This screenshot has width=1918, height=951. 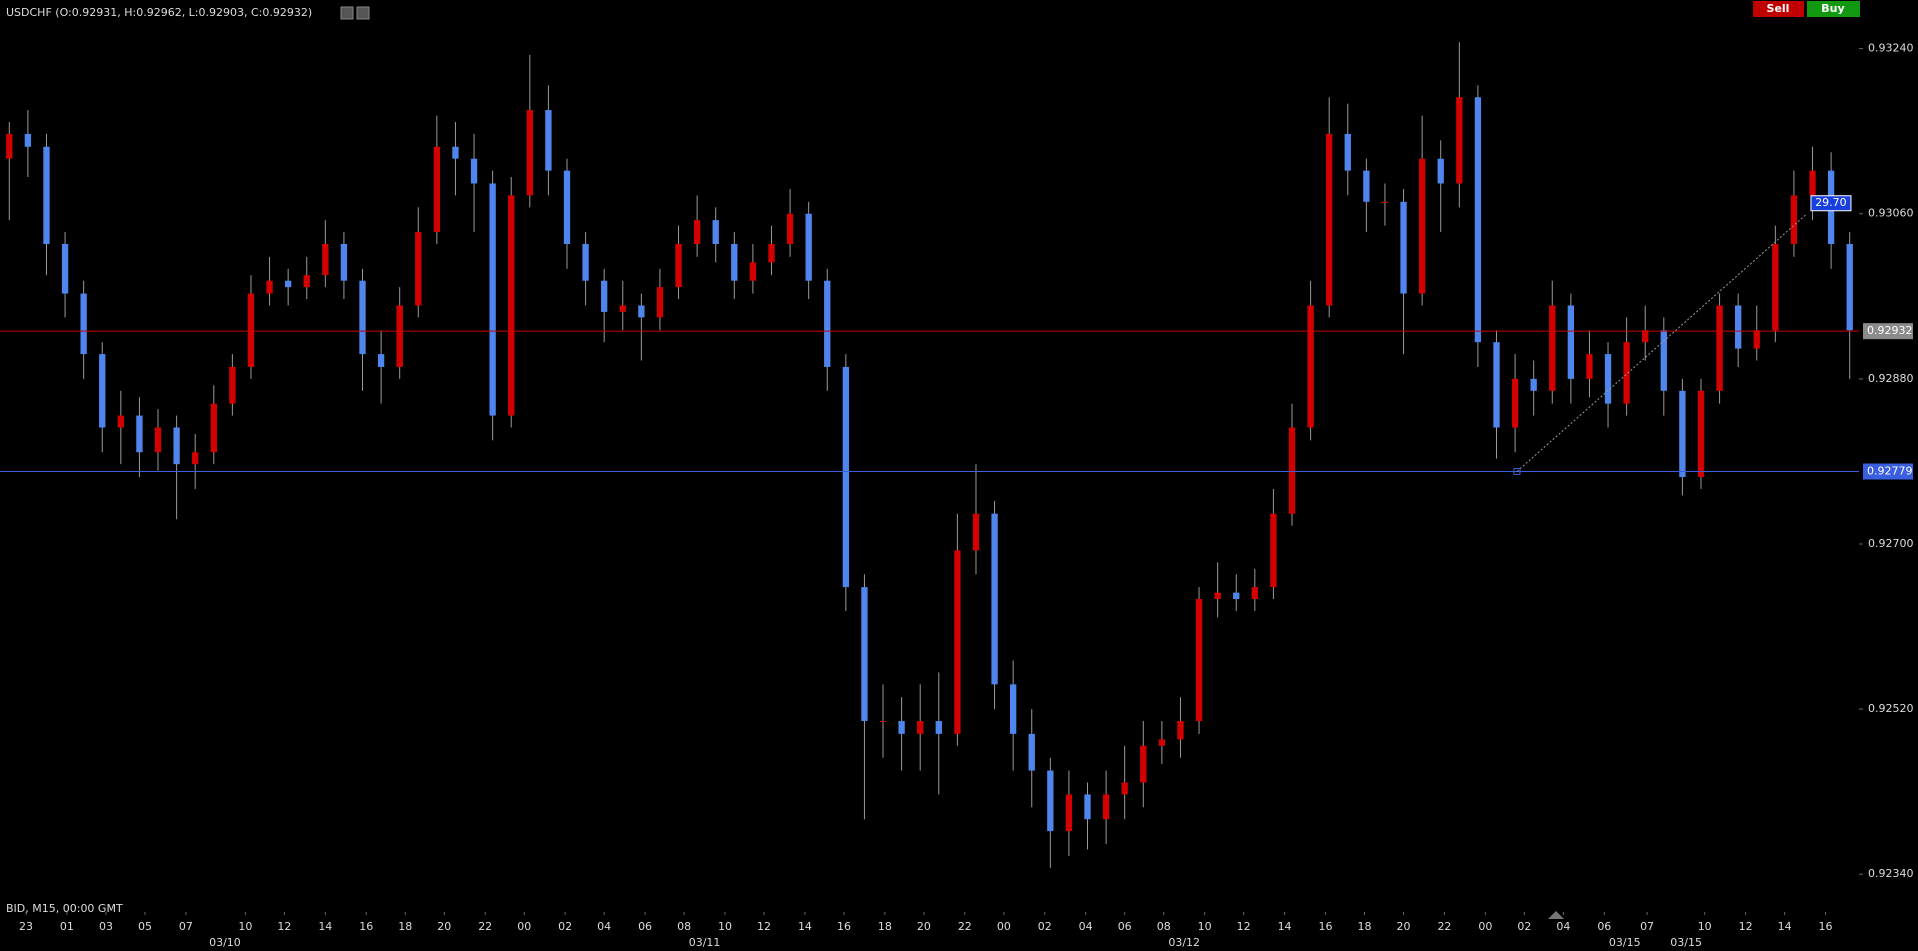 What do you see at coordinates (684, 926) in the screenshot?
I see `x-tick-label: 08` at bounding box center [684, 926].